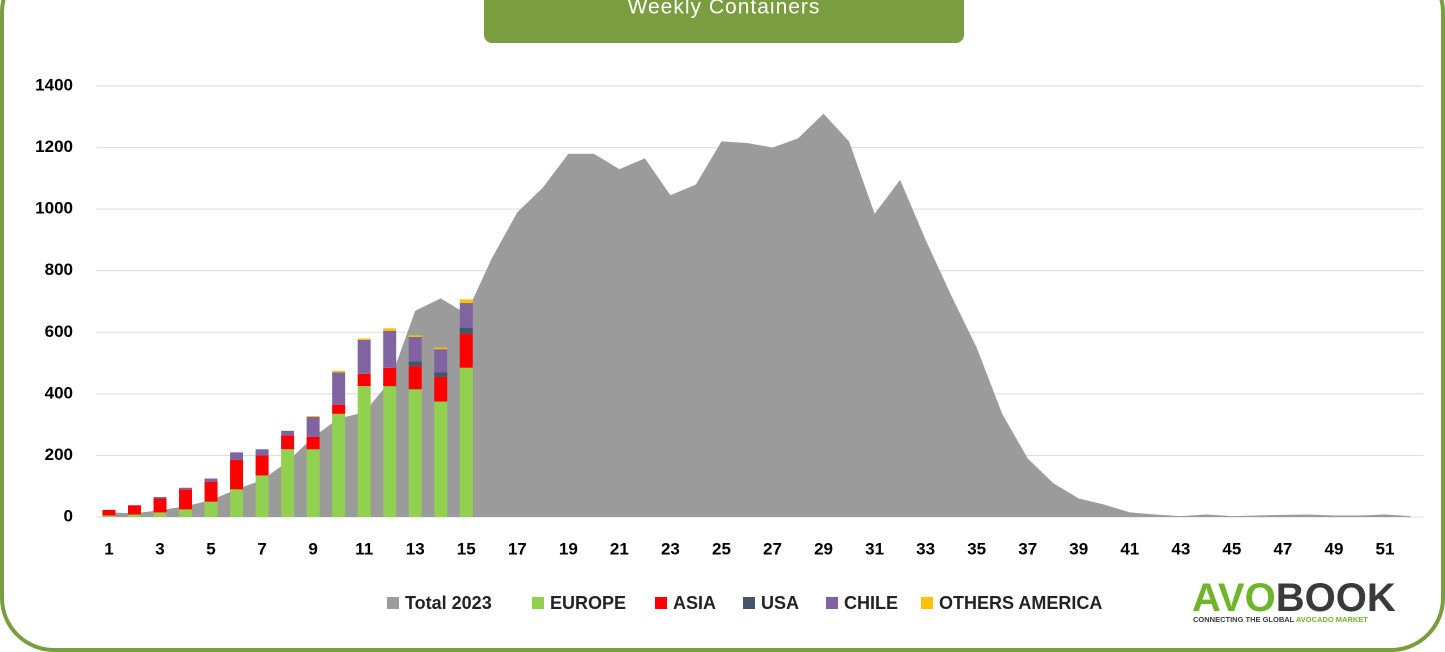 Image resolution: width=1445 pixels, height=652 pixels. I want to click on x-tick-label: 13, so click(415, 548).